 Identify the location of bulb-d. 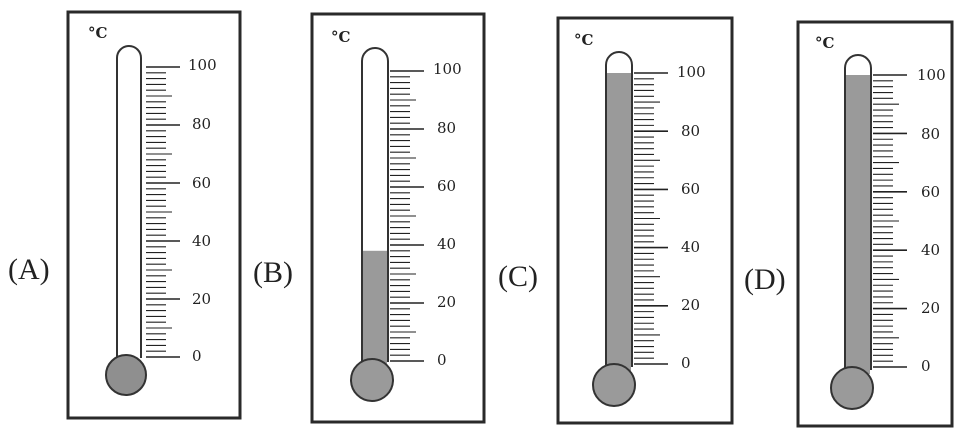
(852, 388).